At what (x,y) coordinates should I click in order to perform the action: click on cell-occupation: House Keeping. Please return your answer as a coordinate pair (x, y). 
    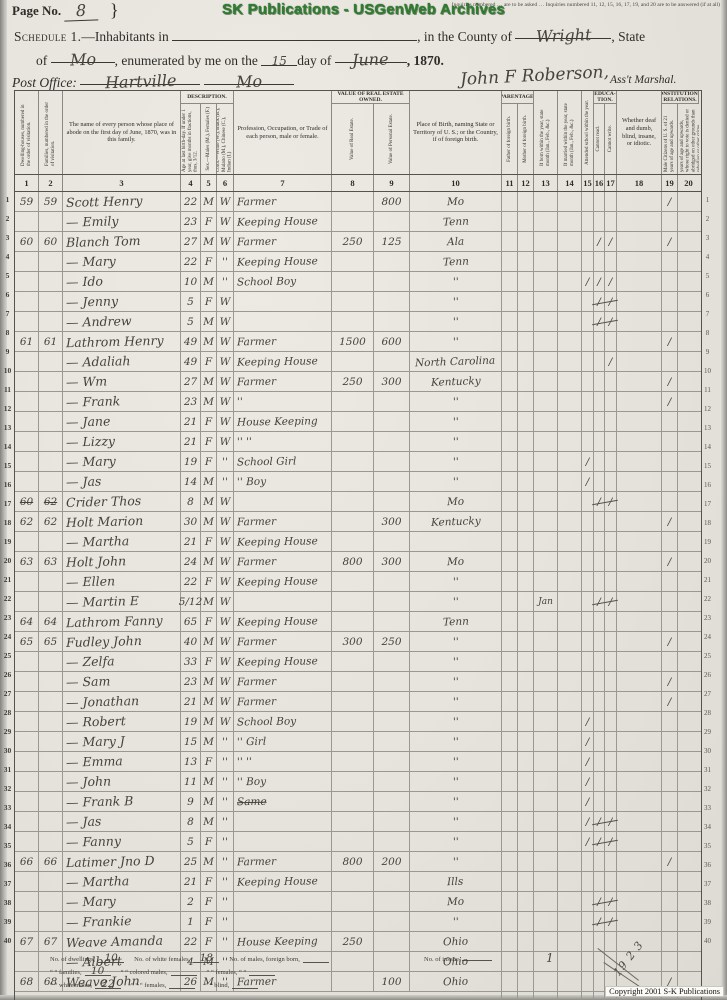
    Looking at the image, I should click on (283, 941).